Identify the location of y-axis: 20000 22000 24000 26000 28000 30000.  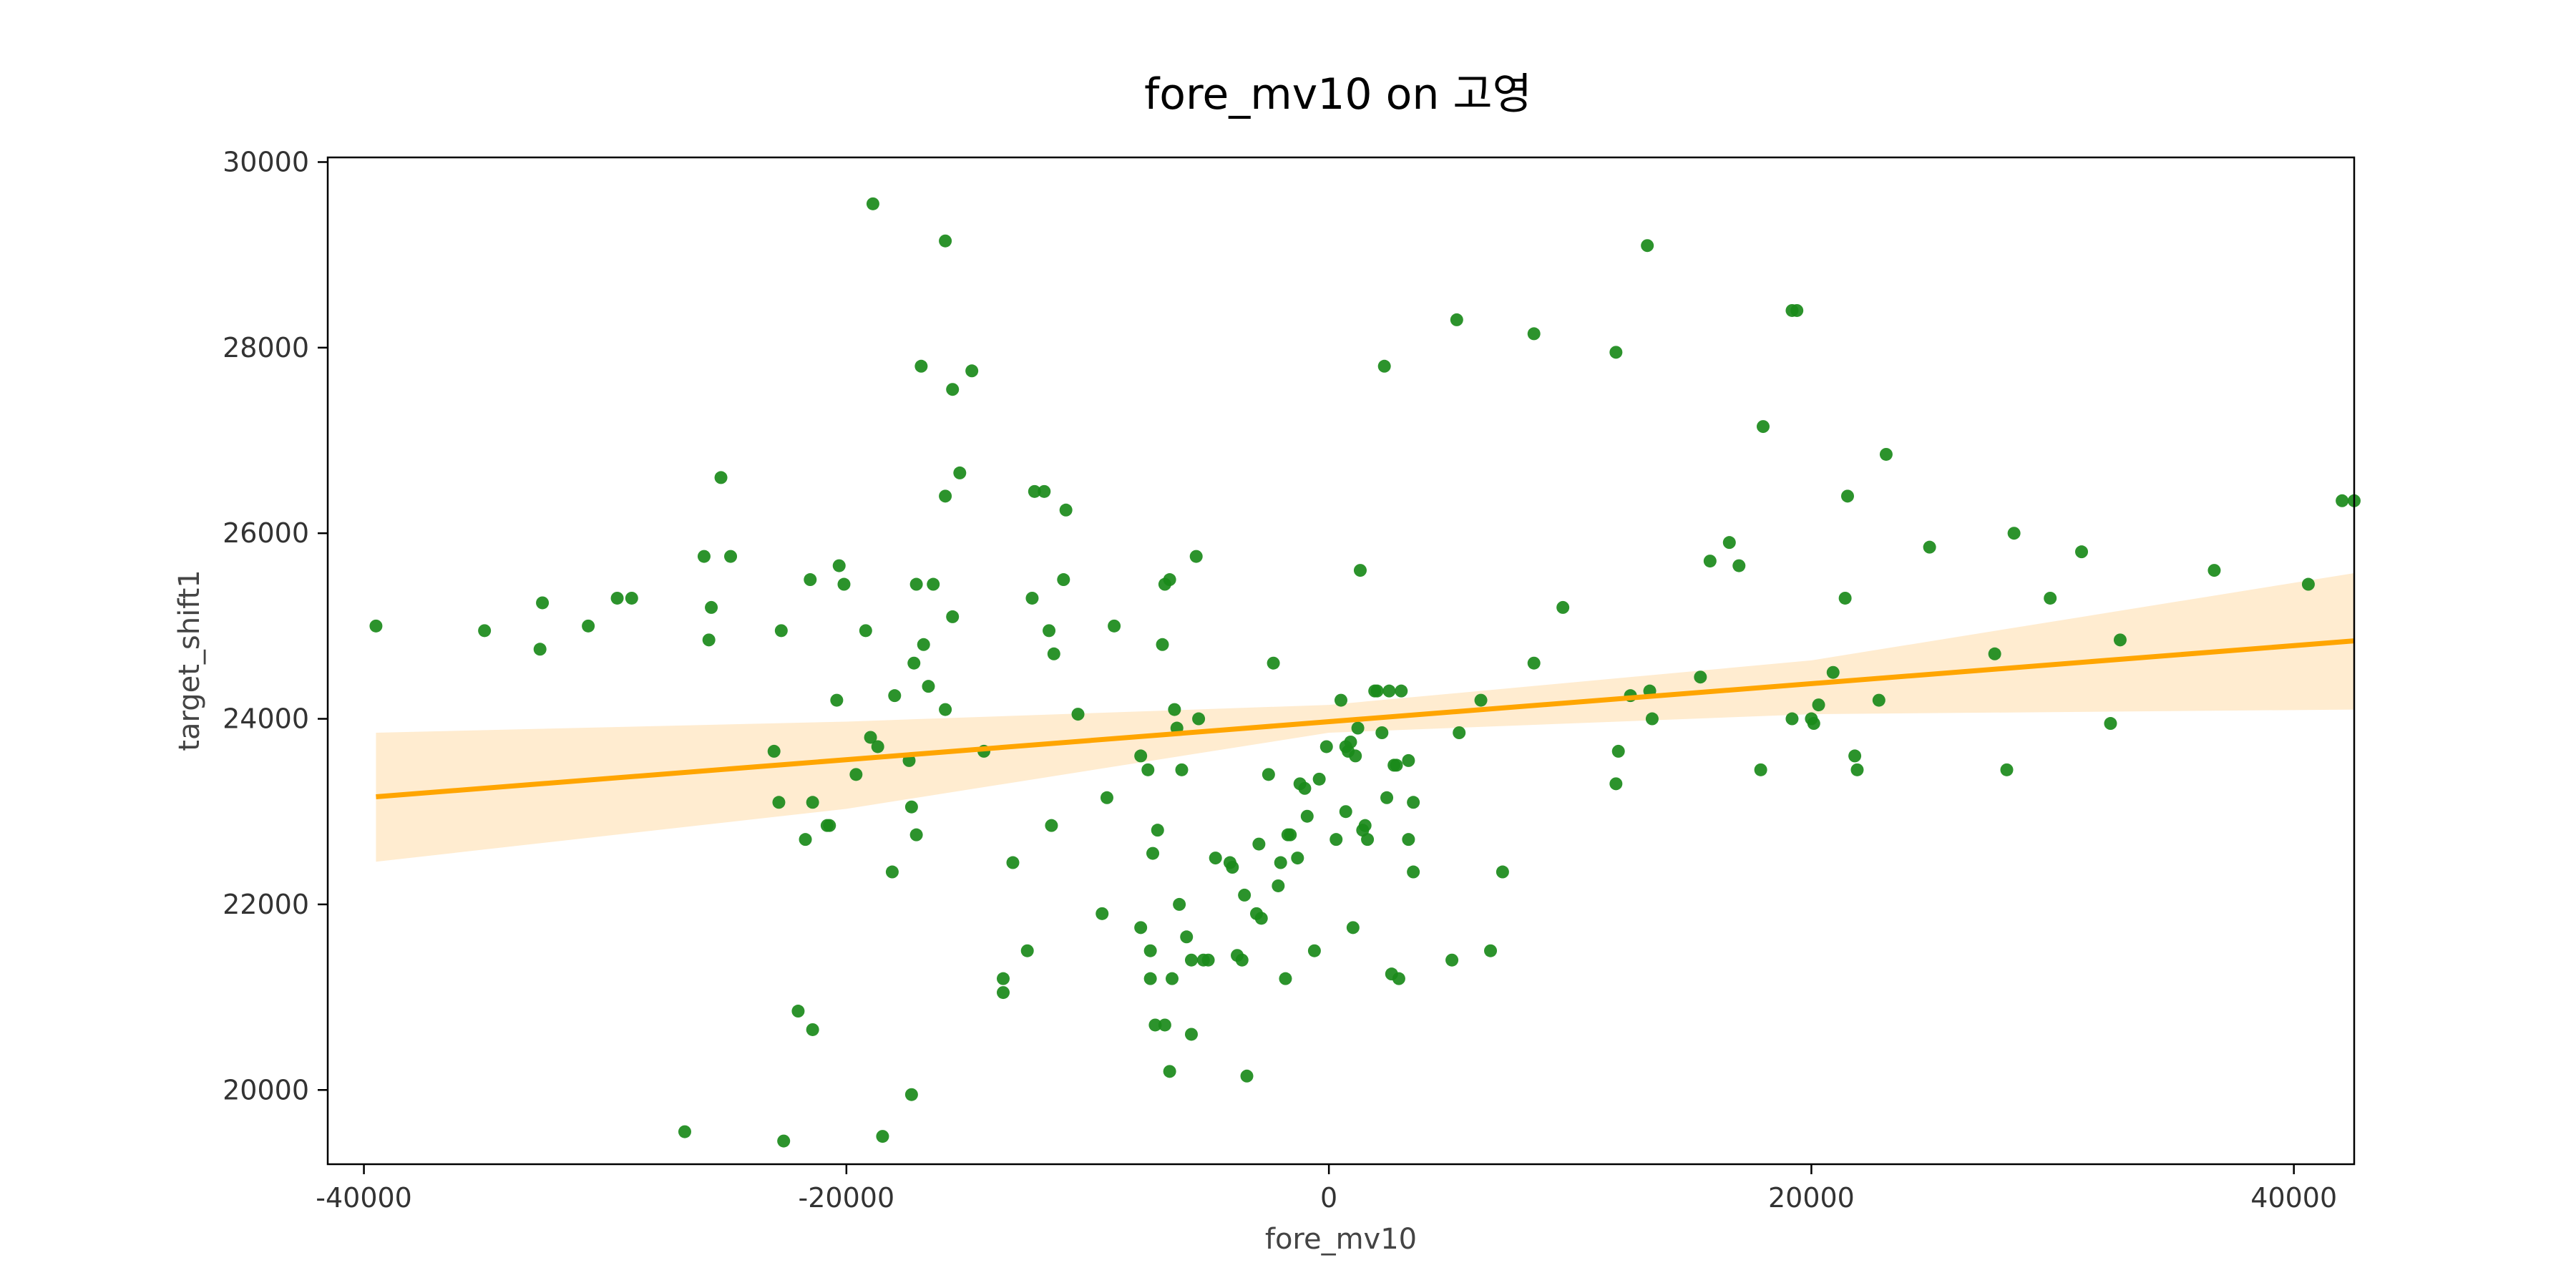
(275, 626).